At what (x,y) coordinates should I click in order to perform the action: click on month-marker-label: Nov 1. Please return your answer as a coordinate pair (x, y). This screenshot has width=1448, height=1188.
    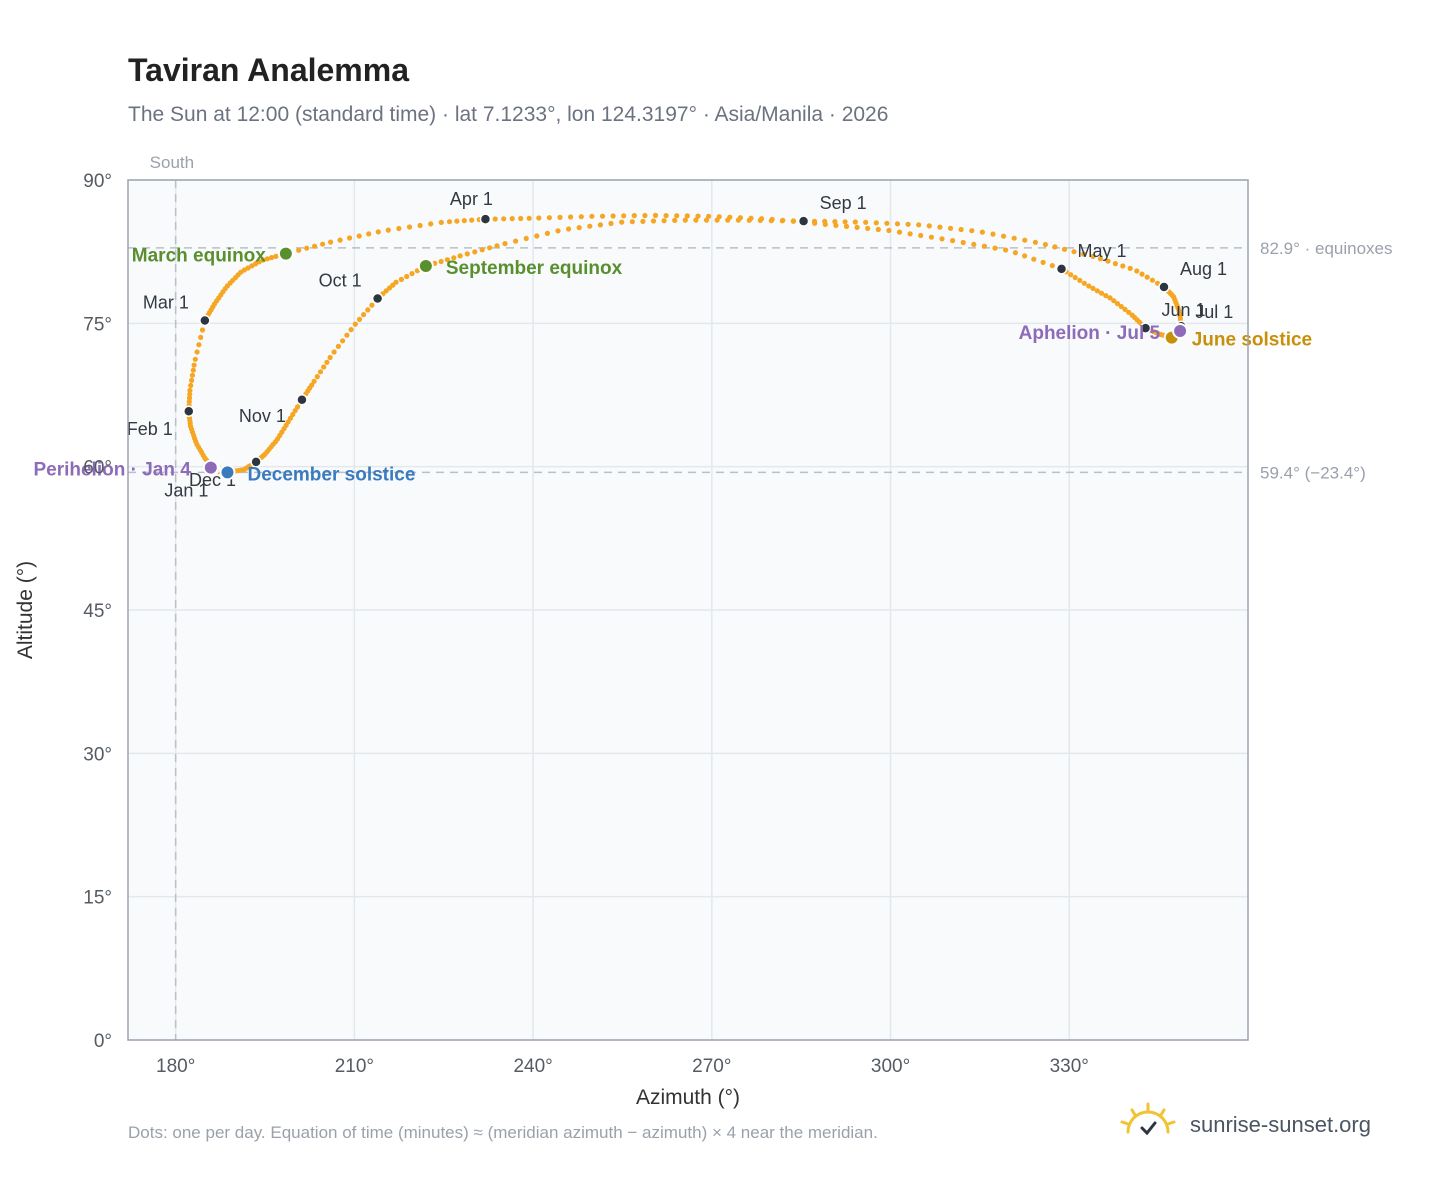
    Looking at the image, I should click on (262, 416).